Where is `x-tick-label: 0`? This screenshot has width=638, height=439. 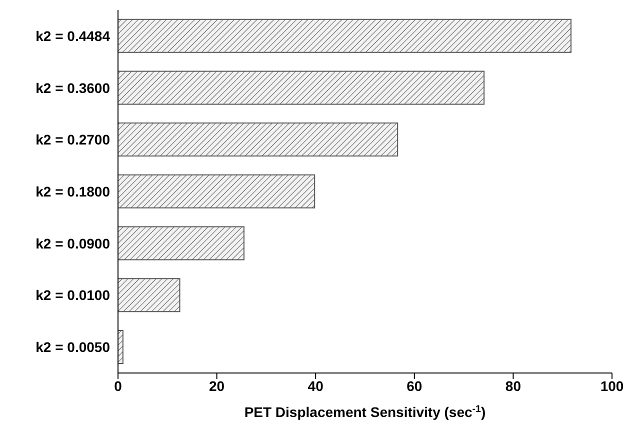 x-tick-label: 0 is located at coordinates (118, 386).